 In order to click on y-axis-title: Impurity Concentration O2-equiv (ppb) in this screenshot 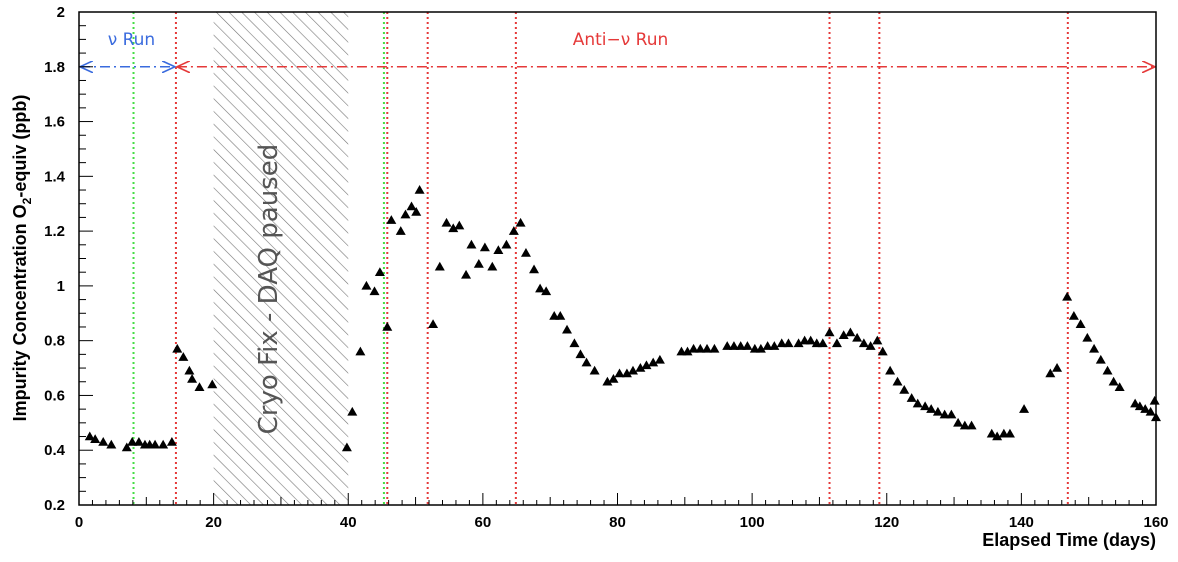, I will do `click(22, 258)`.